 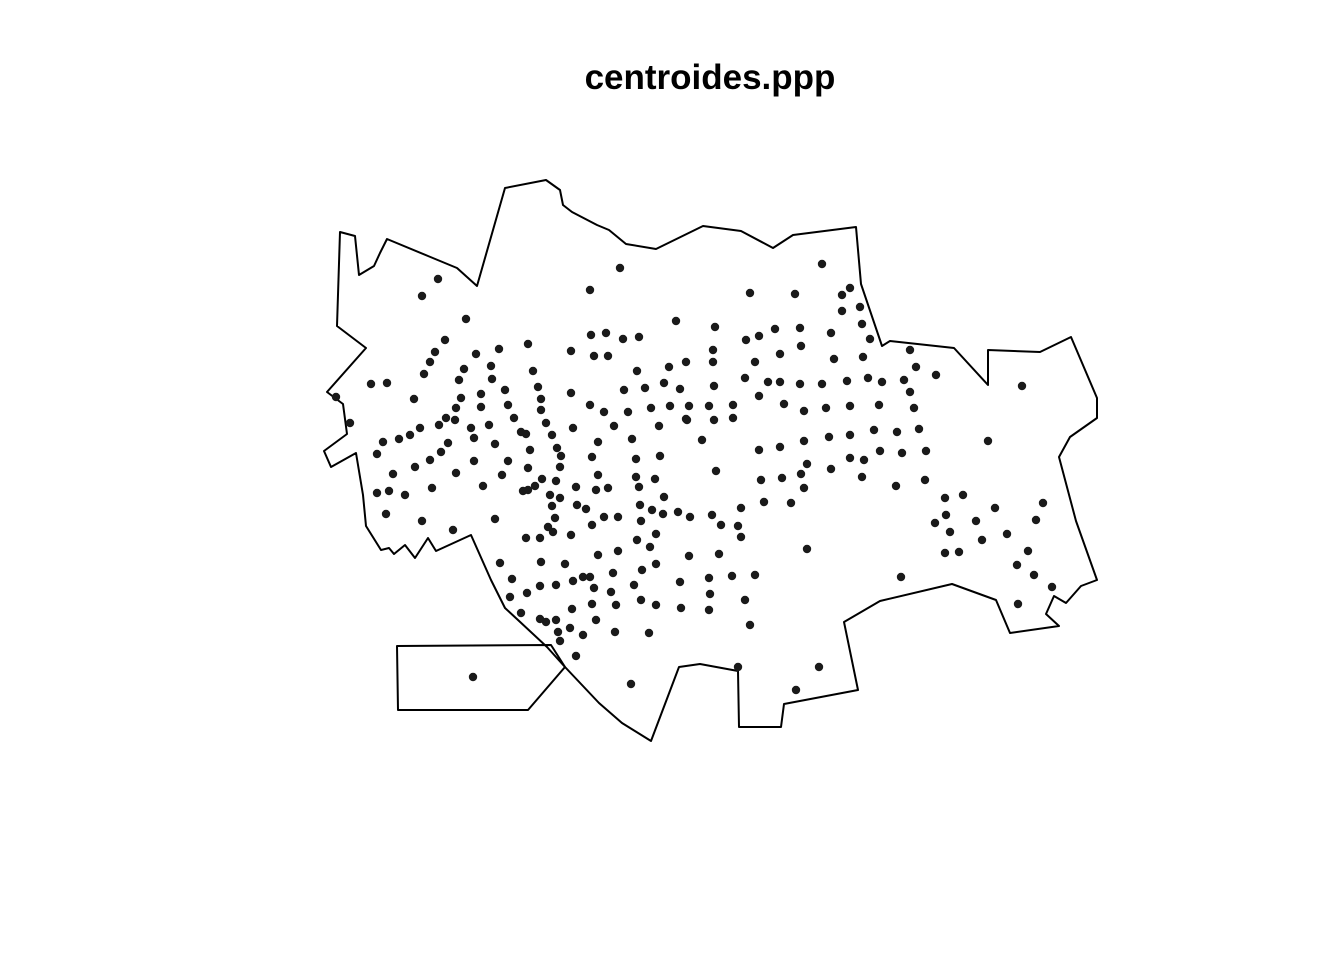 What do you see at coordinates (710, 77) in the screenshot?
I see `chart-title: centroides.ppp` at bounding box center [710, 77].